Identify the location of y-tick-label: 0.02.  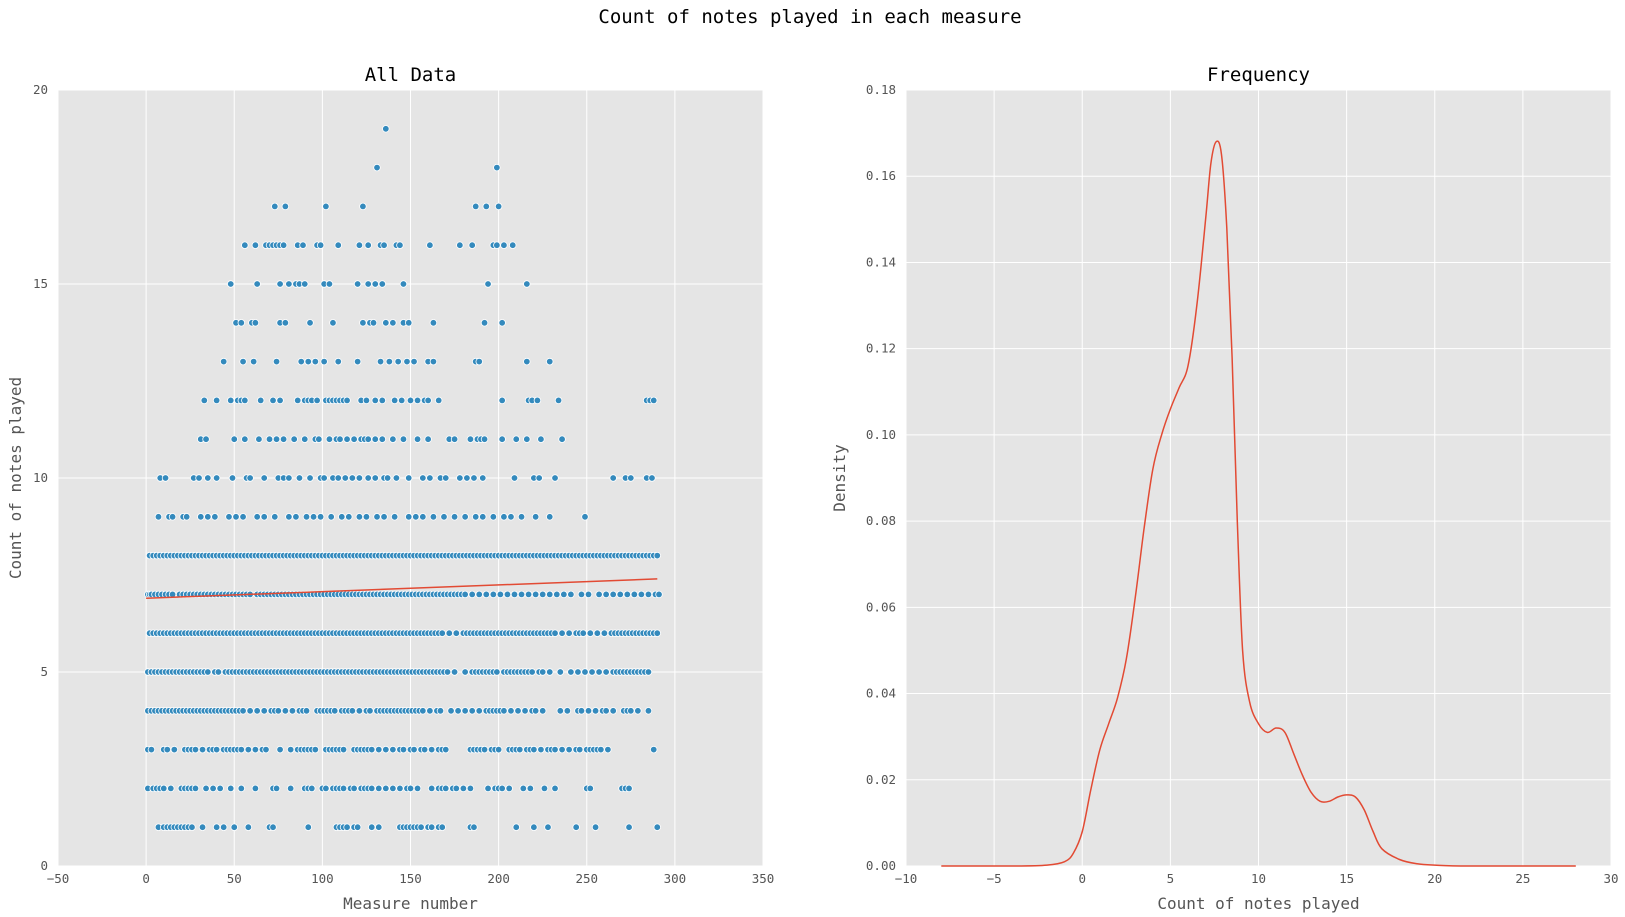
(881, 779).